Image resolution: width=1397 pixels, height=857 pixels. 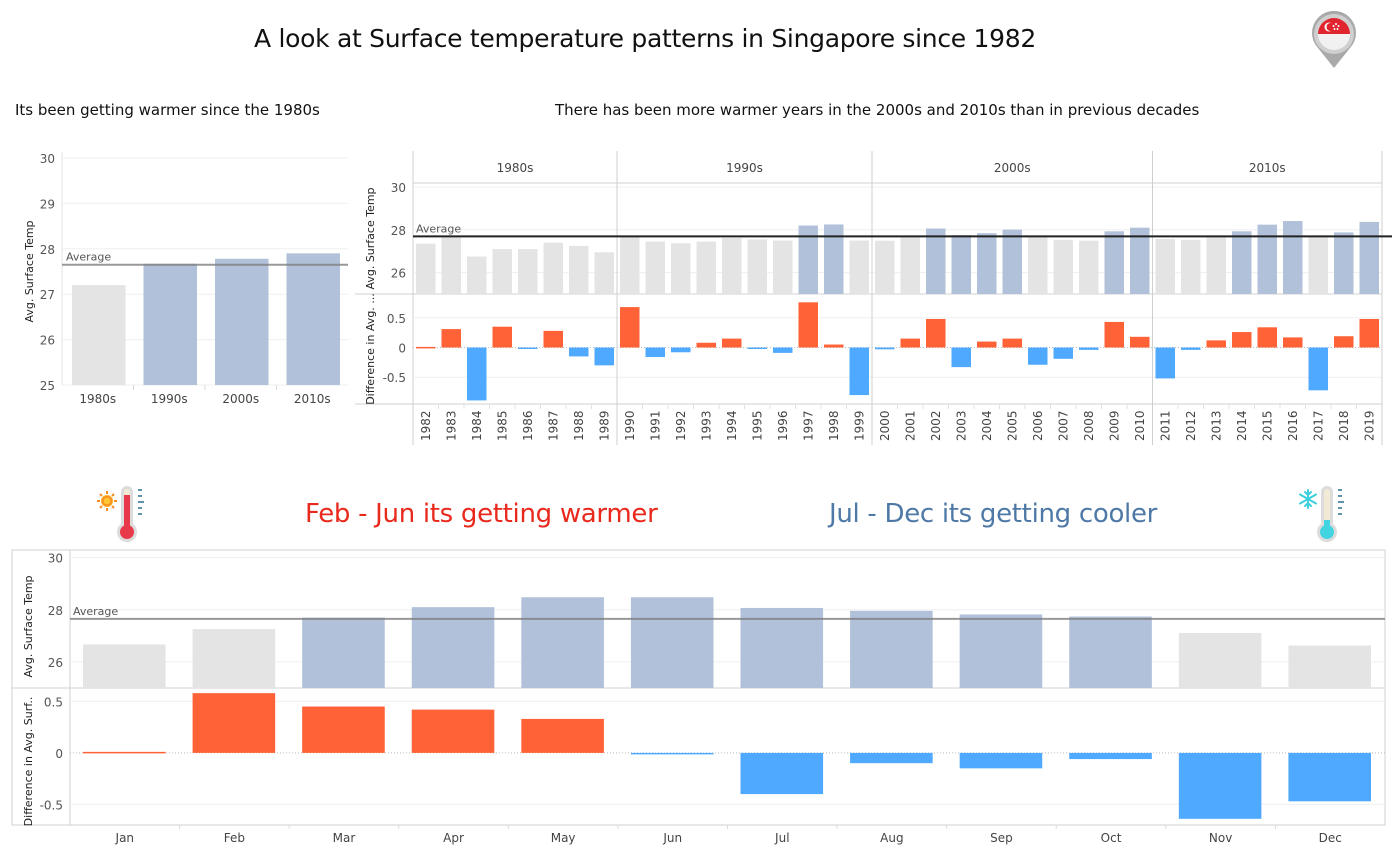 I want to click on x-tick-label: 1985, so click(x=502, y=425).